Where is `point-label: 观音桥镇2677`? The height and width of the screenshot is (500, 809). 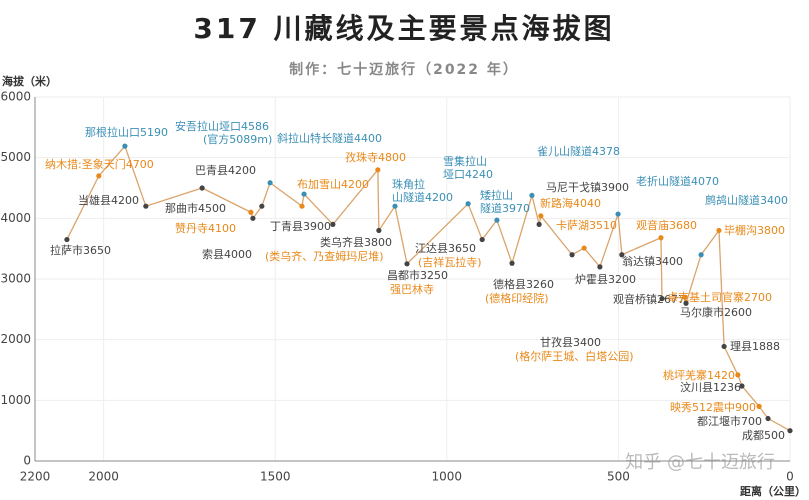
point-label: 观音桥镇2677 is located at coordinates (649, 299).